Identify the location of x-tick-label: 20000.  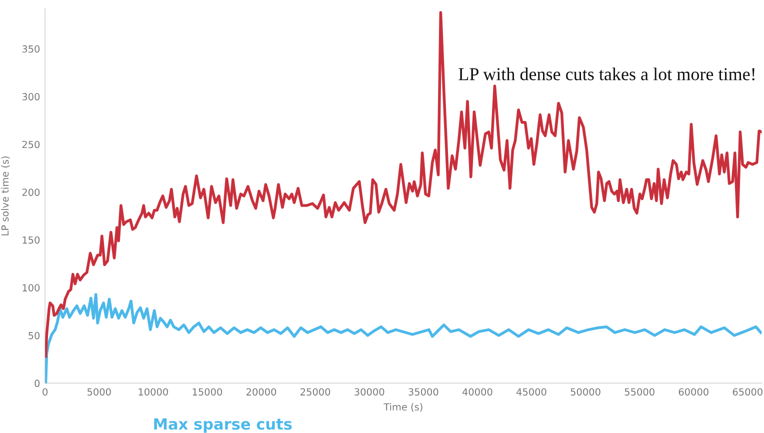
(261, 392).